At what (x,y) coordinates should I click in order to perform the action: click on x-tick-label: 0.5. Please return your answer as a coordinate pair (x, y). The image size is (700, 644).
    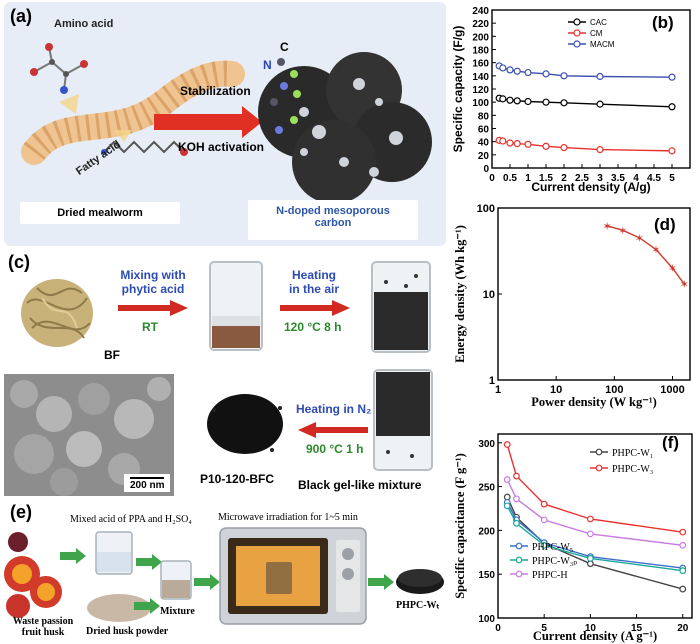
    Looking at the image, I should click on (510, 178).